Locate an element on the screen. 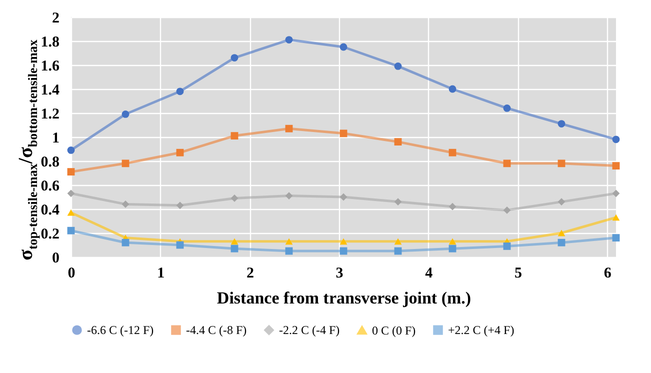 The width and height of the screenshot is (651, 373). legend-label: +2.2 C (+4 F) is located at coordinates (481, 330).